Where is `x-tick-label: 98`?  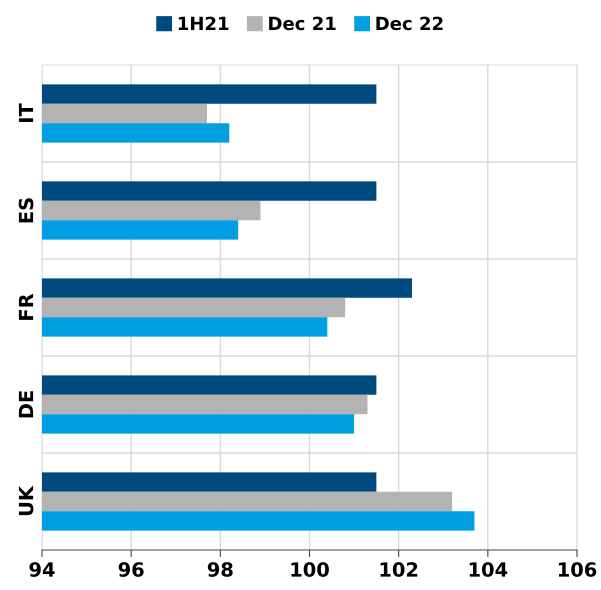 x-tick-label: 98 is located at coordinates (220, 569).